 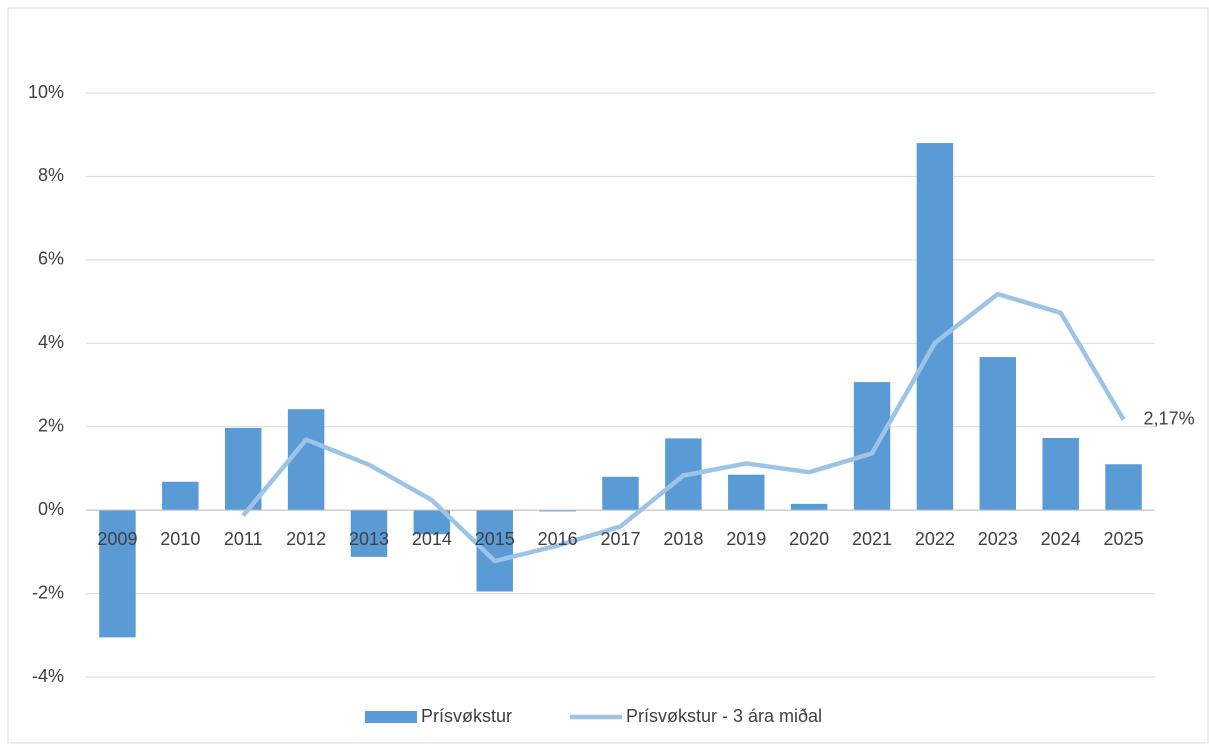 I want to click on x-tick-label: 2014, so click(x=432, y=539).